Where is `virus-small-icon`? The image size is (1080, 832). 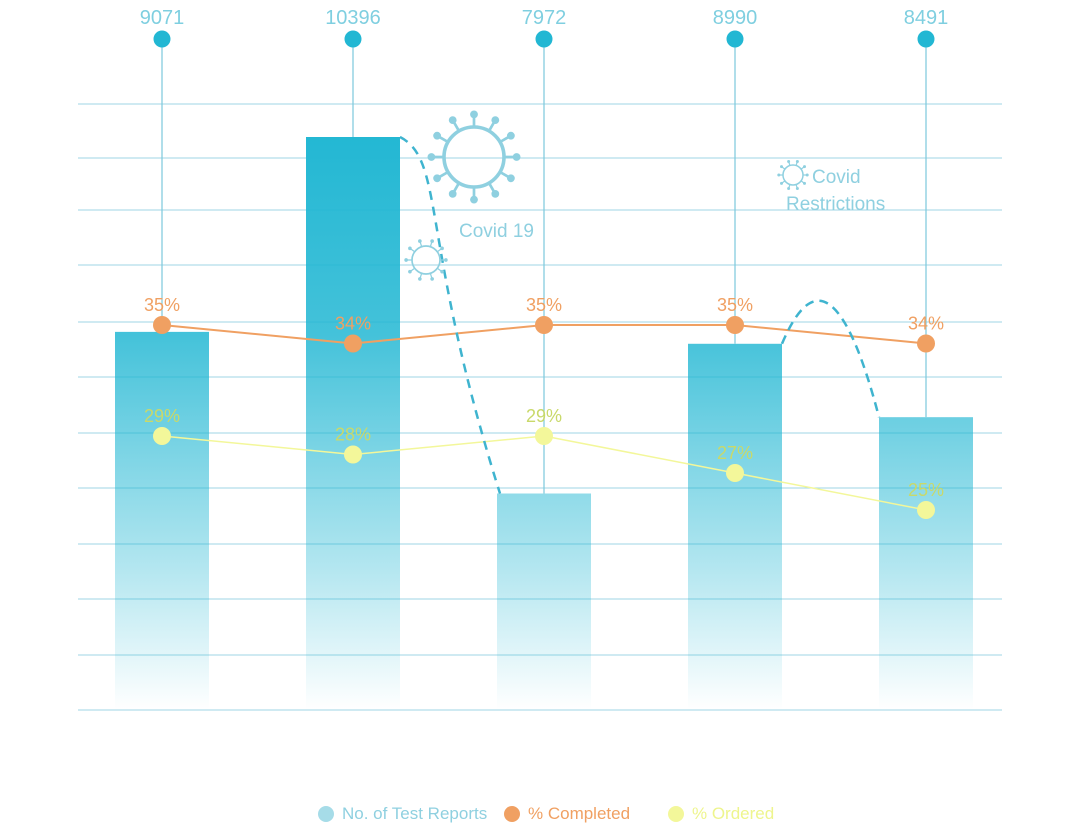 virus-small-icon is located at coordinates (426, 260).